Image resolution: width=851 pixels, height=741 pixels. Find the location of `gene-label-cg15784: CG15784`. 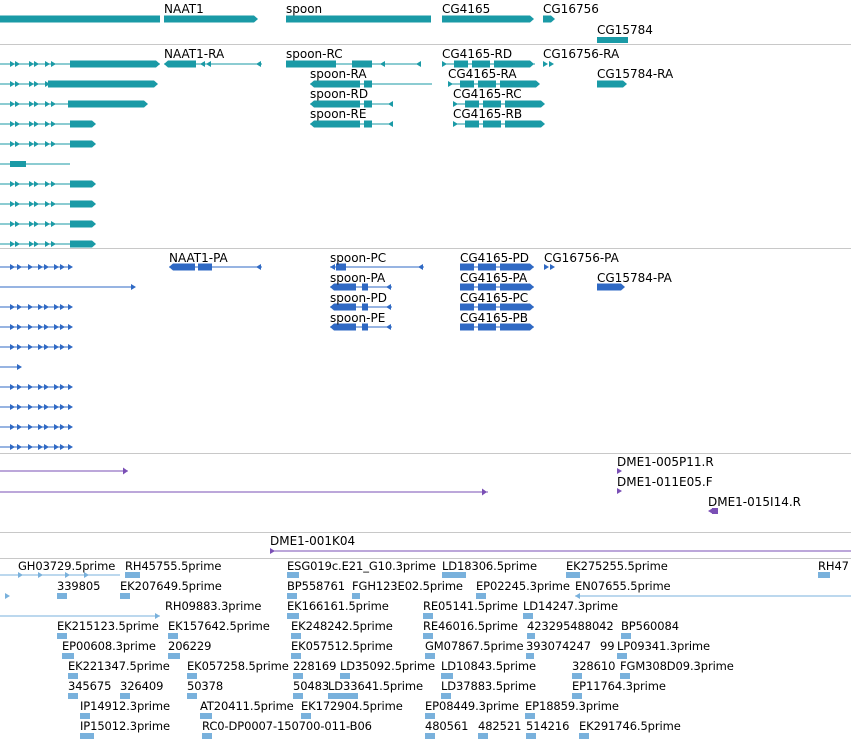

gene-label-cg15784: CG15784 is located at coordinates (625, 30).